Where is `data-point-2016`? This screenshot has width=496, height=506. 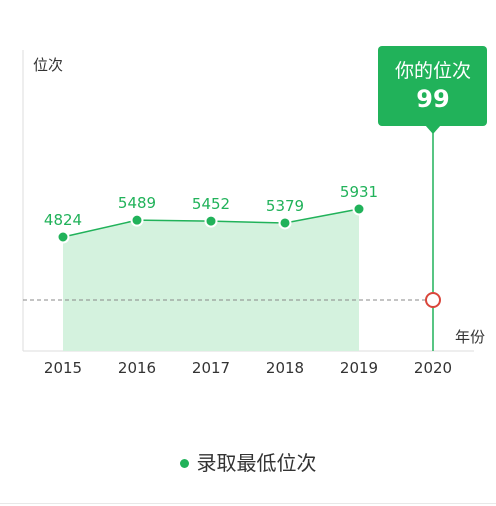 data-point-2016 is located at coordinates (137, 220).